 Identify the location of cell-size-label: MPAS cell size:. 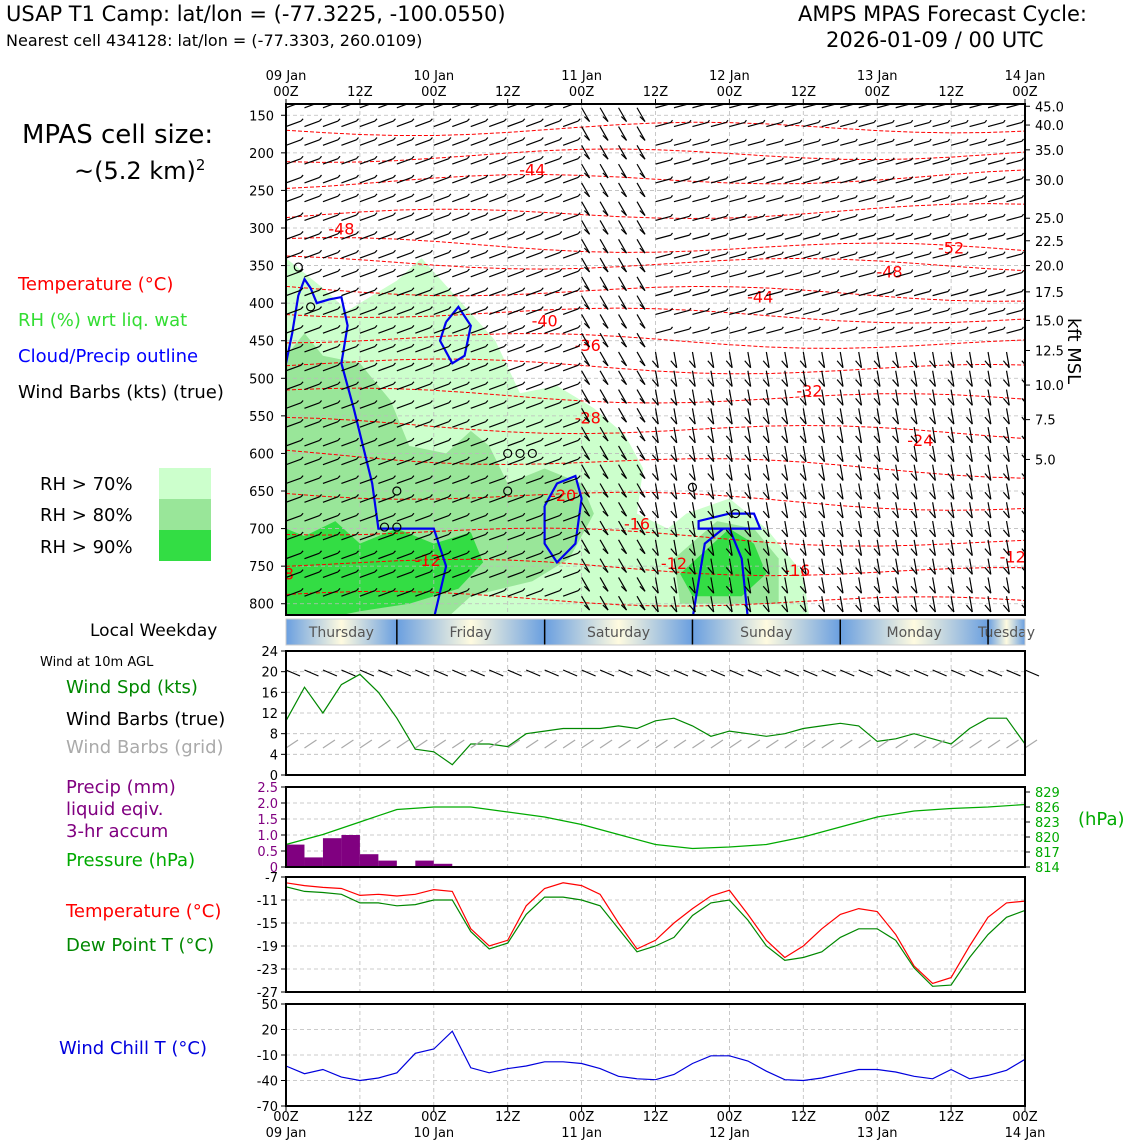
(118, 135).